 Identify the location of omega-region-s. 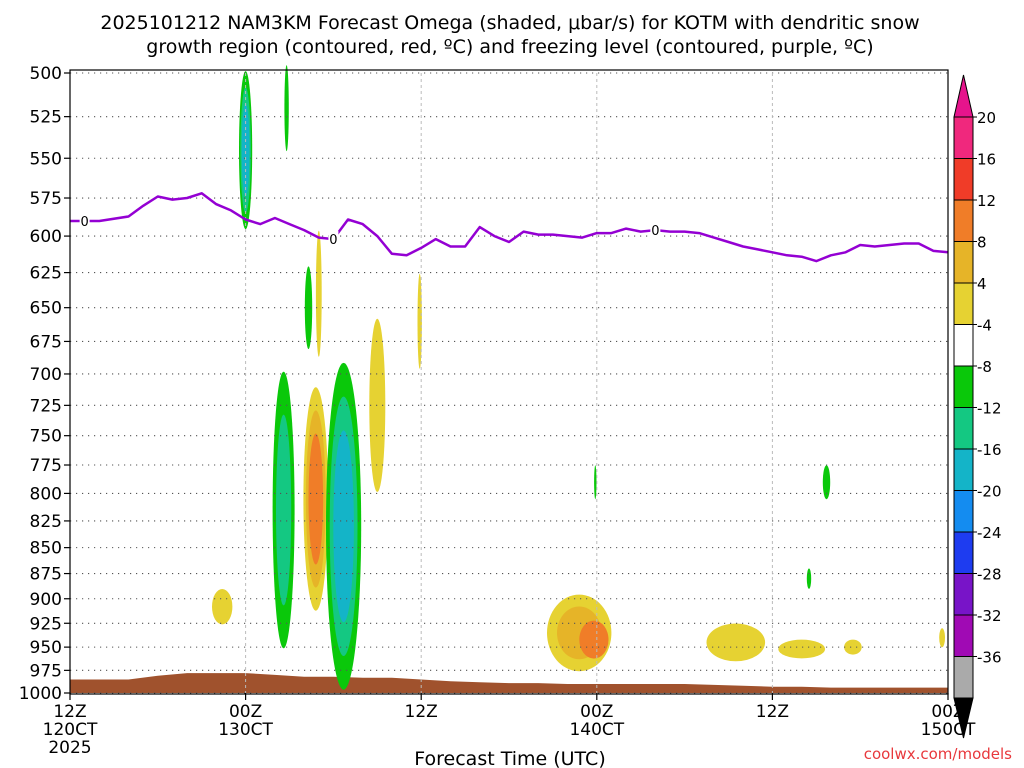
(809, 578).